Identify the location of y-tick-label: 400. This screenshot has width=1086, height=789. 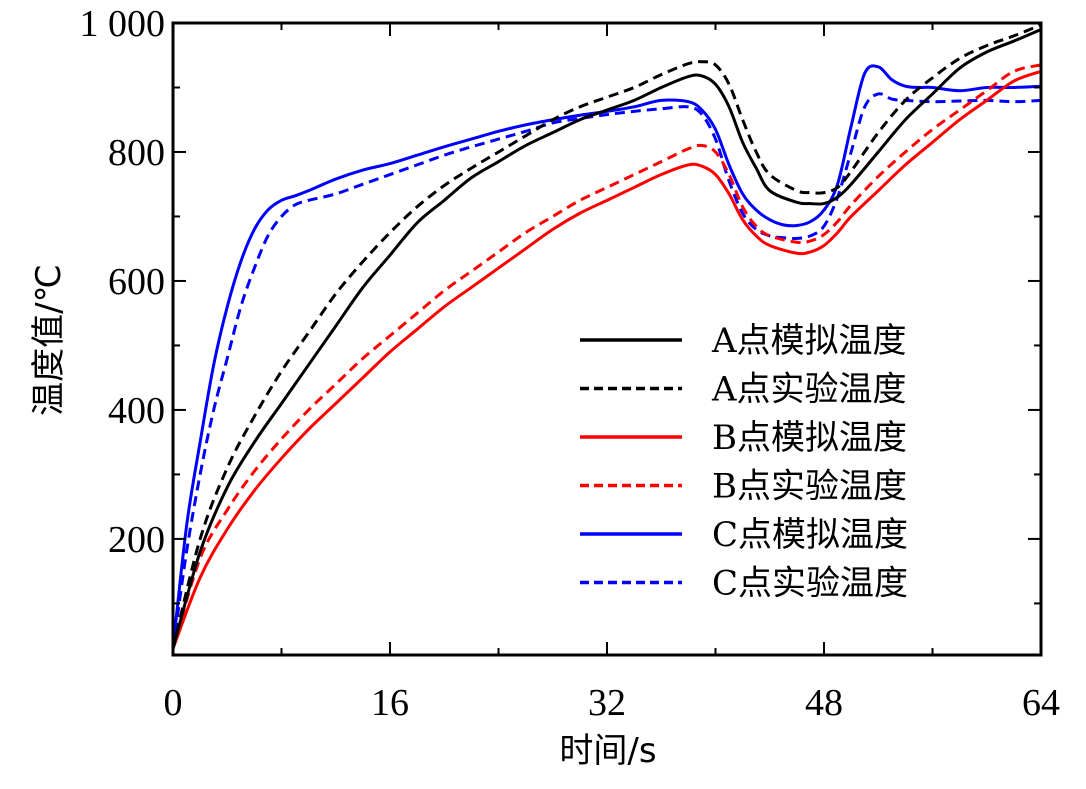
(136, 411).